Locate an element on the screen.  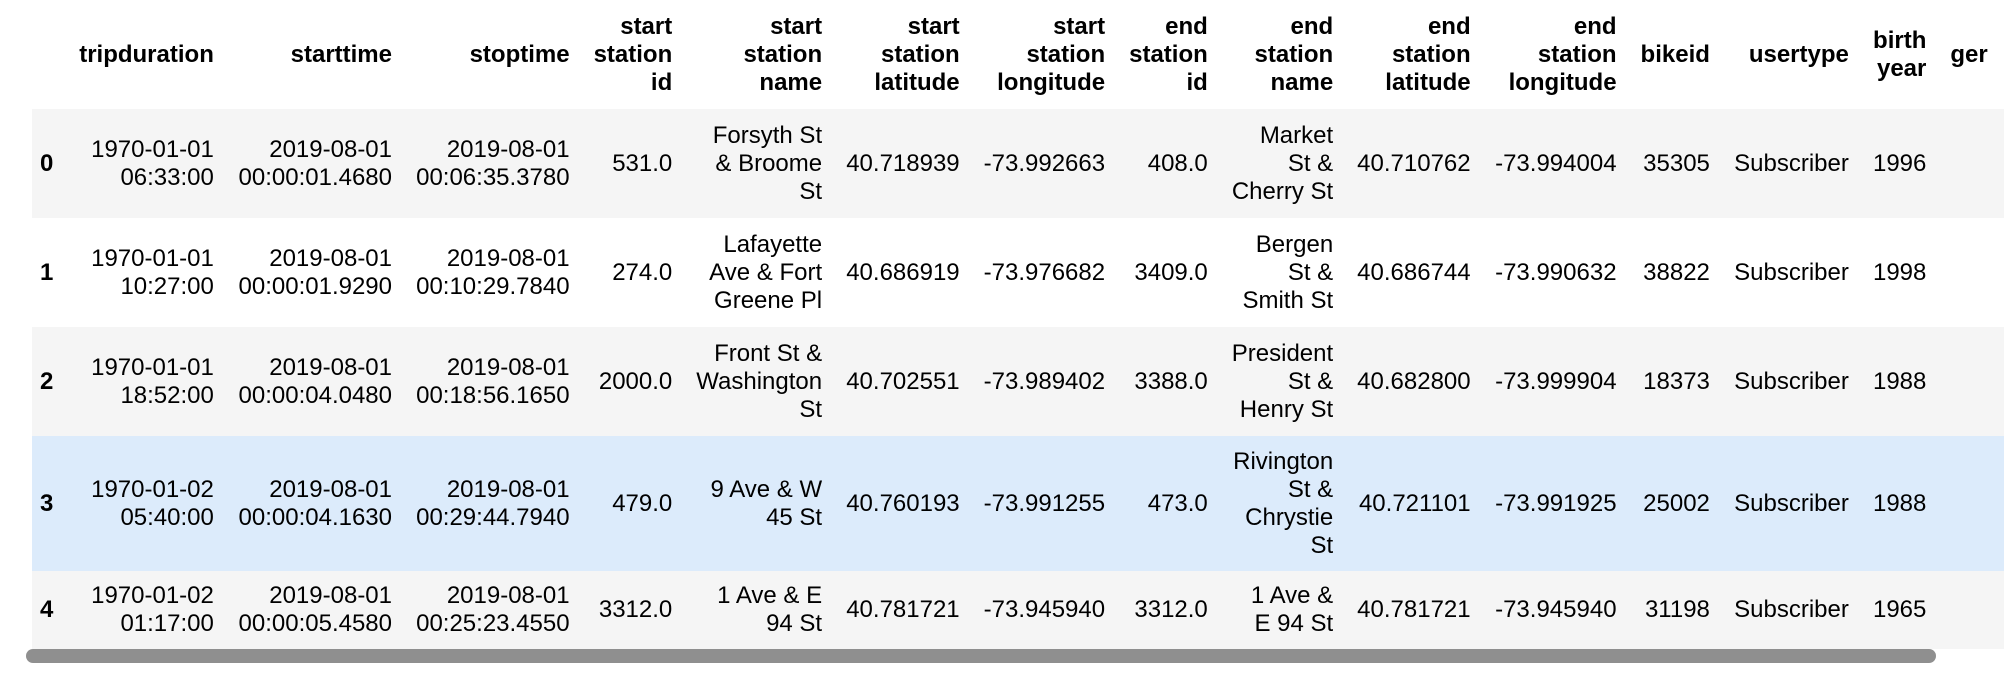
row-index: 2 is located at coordinates (47, 381).